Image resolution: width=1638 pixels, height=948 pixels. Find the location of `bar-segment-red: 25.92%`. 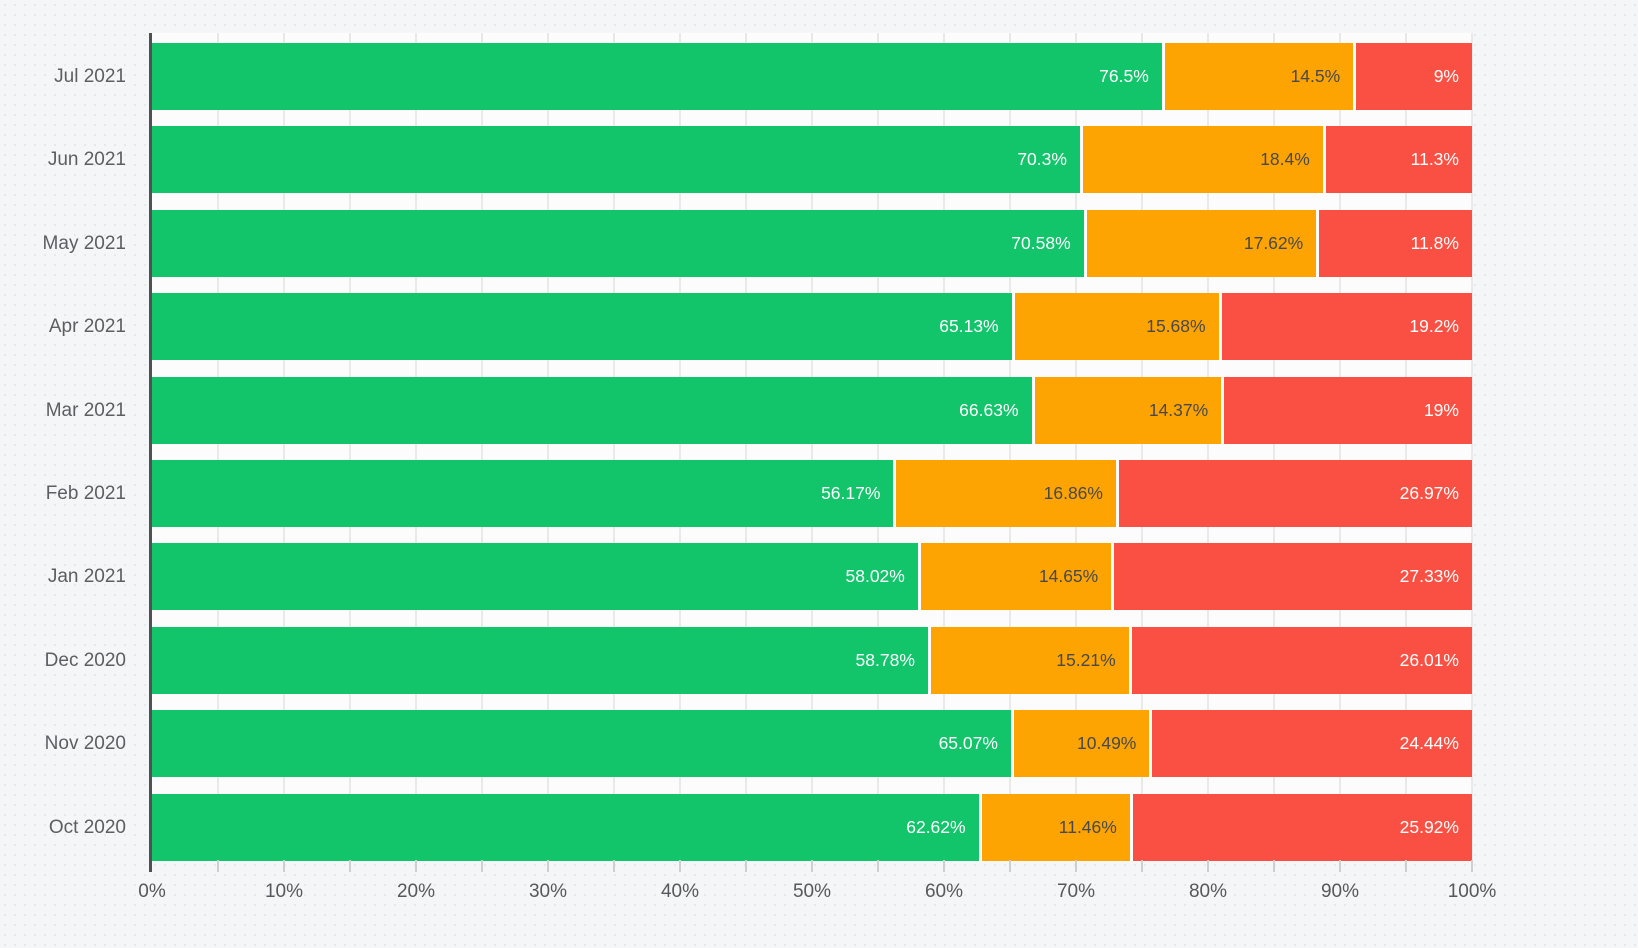

bar-segment-red: 25.92% is located at coordinates (1300, 827).